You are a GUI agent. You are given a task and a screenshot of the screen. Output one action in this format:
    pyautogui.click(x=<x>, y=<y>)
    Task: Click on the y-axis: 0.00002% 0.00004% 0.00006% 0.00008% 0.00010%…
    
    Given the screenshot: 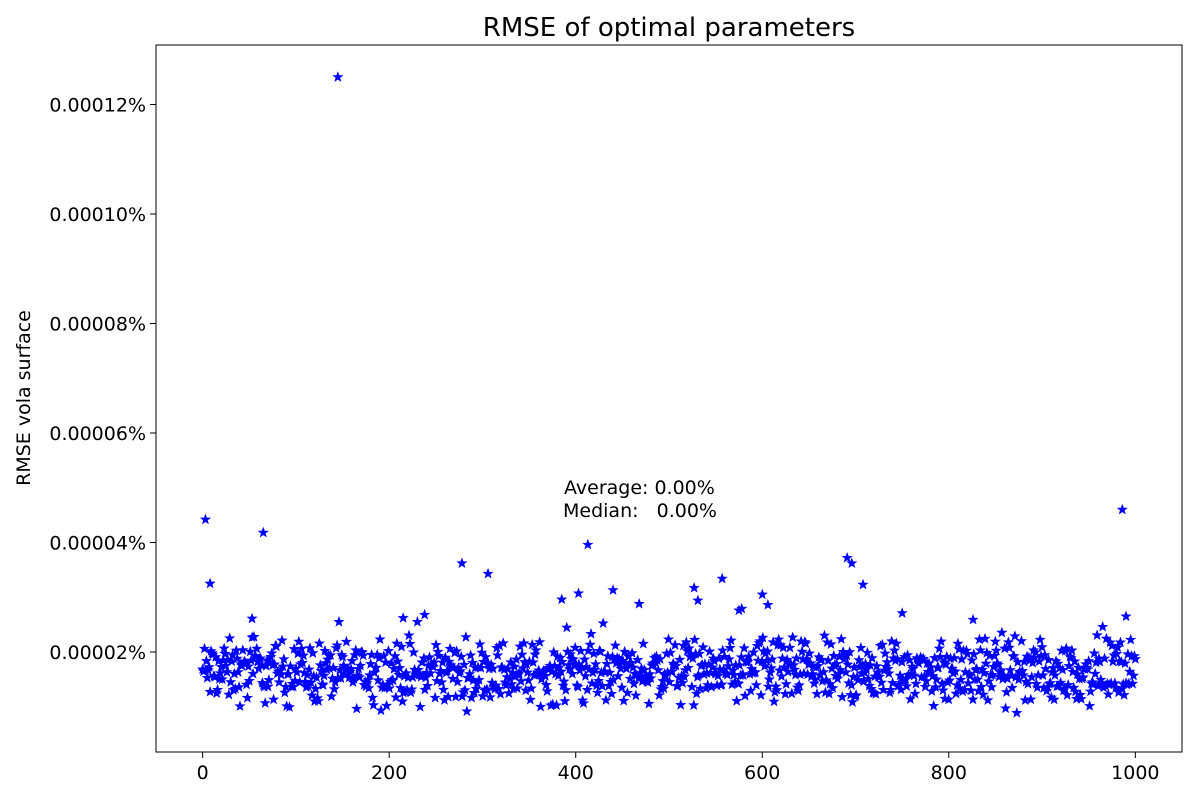 What is the action you would take?
    pyautogui.click(x=102, y=379)
    